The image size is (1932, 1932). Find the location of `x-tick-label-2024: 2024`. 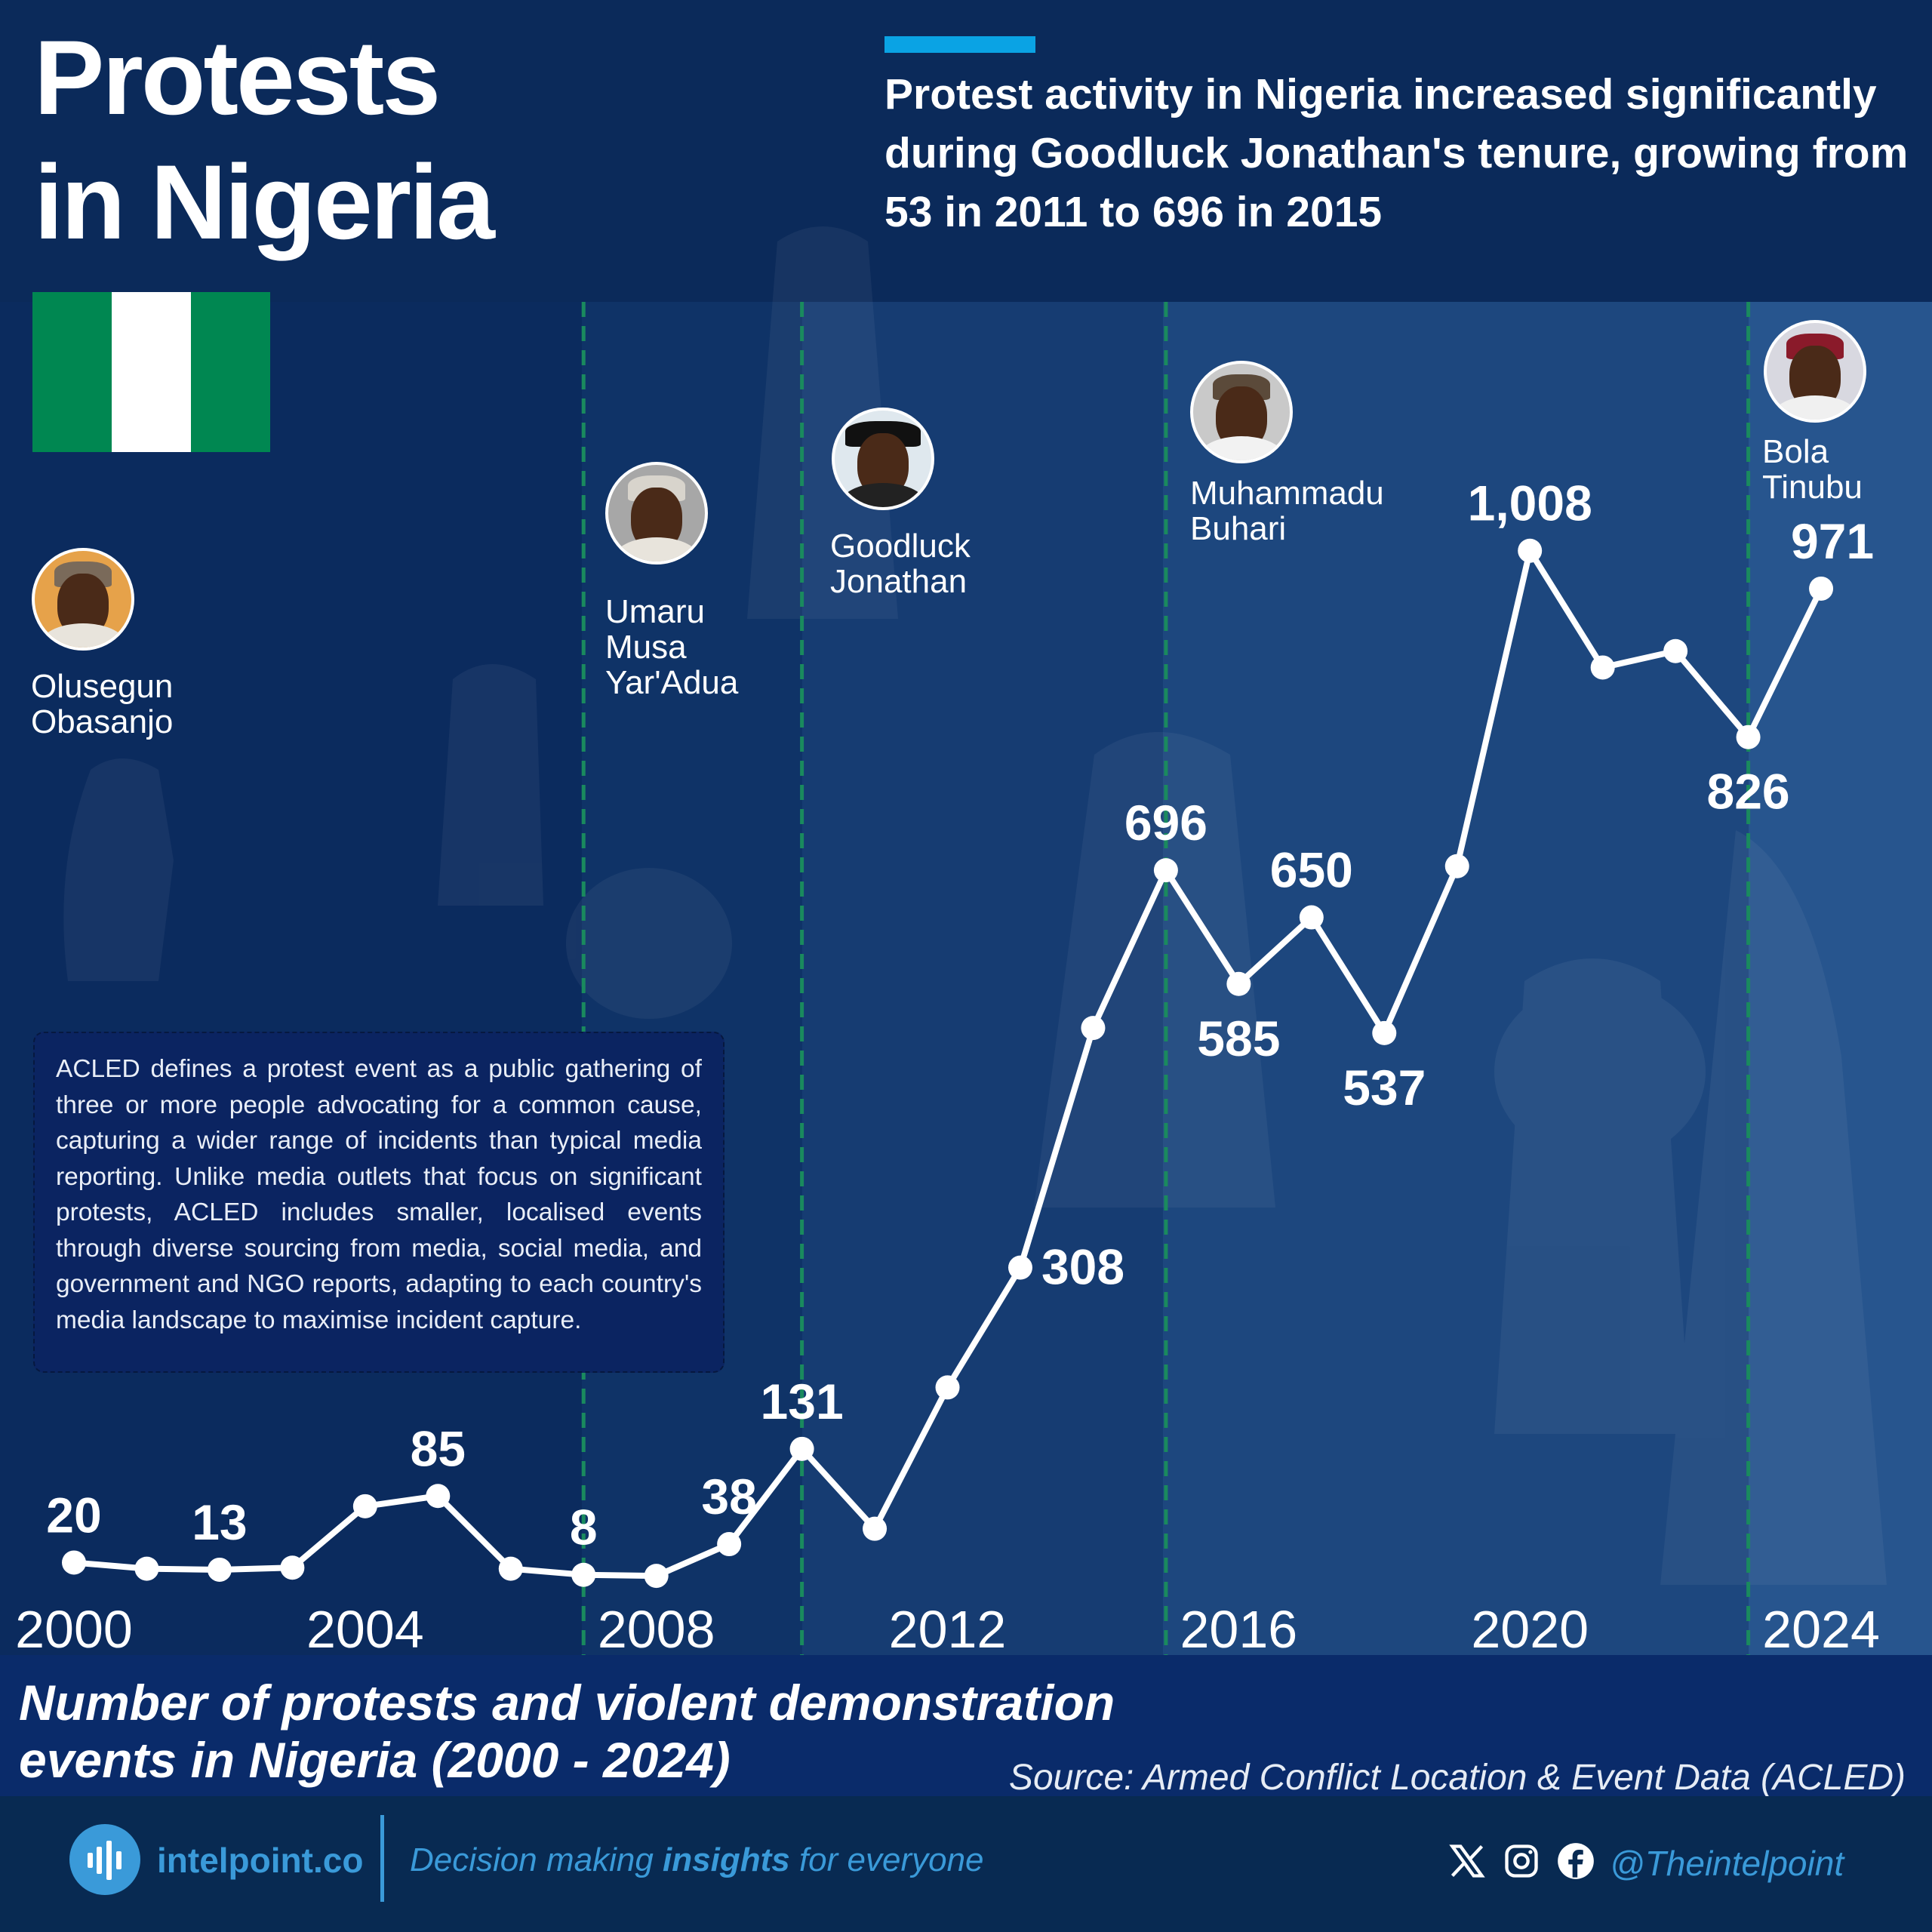

x-tick-label-2024: 2024 is located at coordinates (1821, 1627).